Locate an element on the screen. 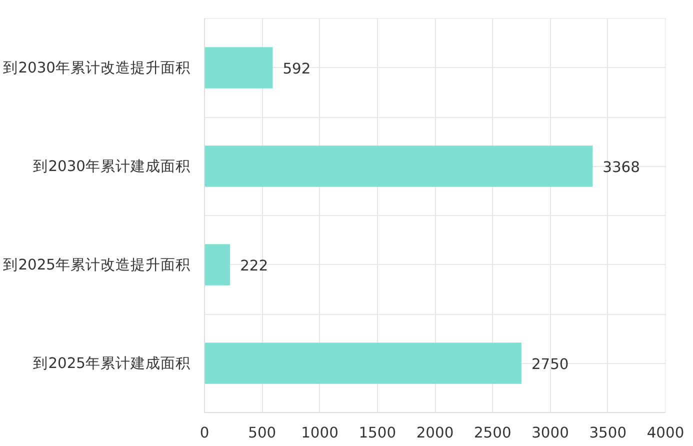  data-label: 592 is located at coordinates (296, 69).